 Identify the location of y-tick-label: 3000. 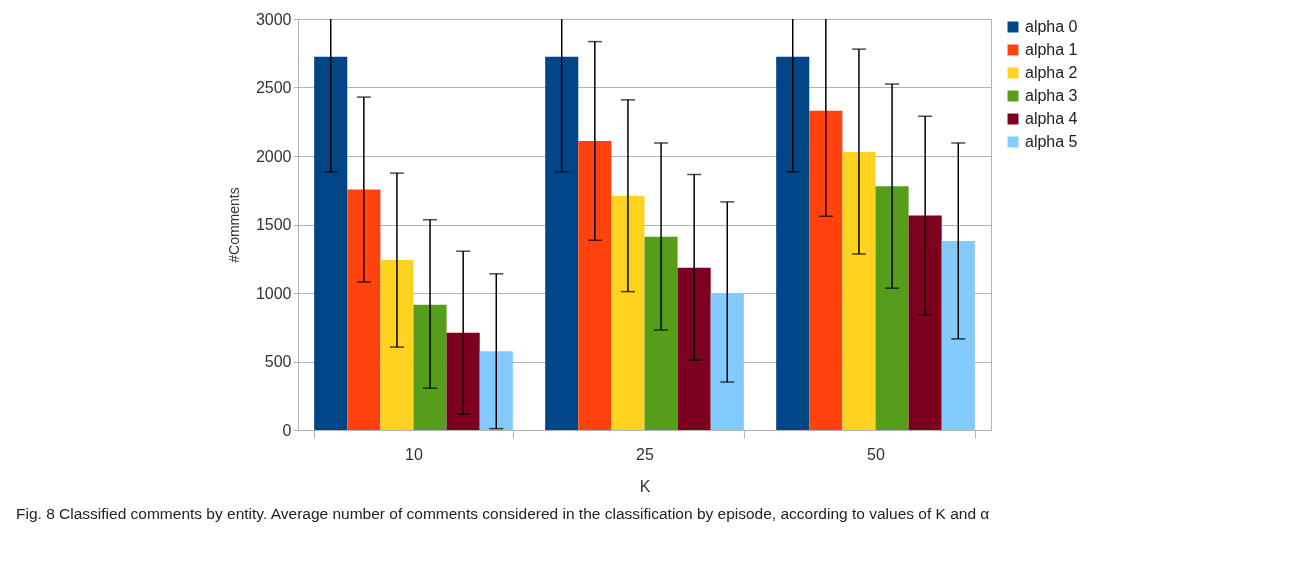
(273, 19).